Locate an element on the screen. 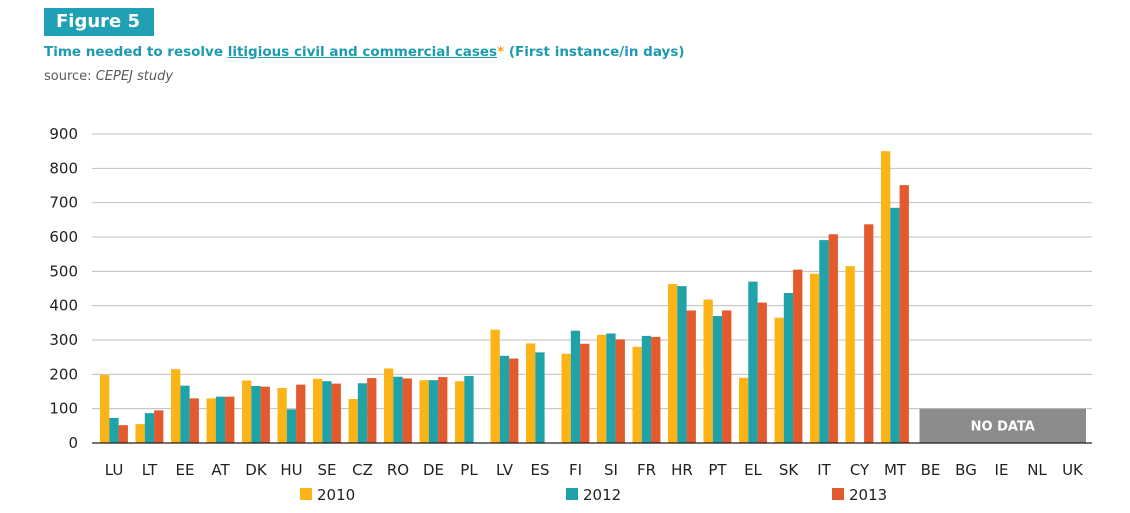 Image resolution: width=1130 pixels, height=513 pixels. x-tick-label: EL is located at coordinates (753, 470).